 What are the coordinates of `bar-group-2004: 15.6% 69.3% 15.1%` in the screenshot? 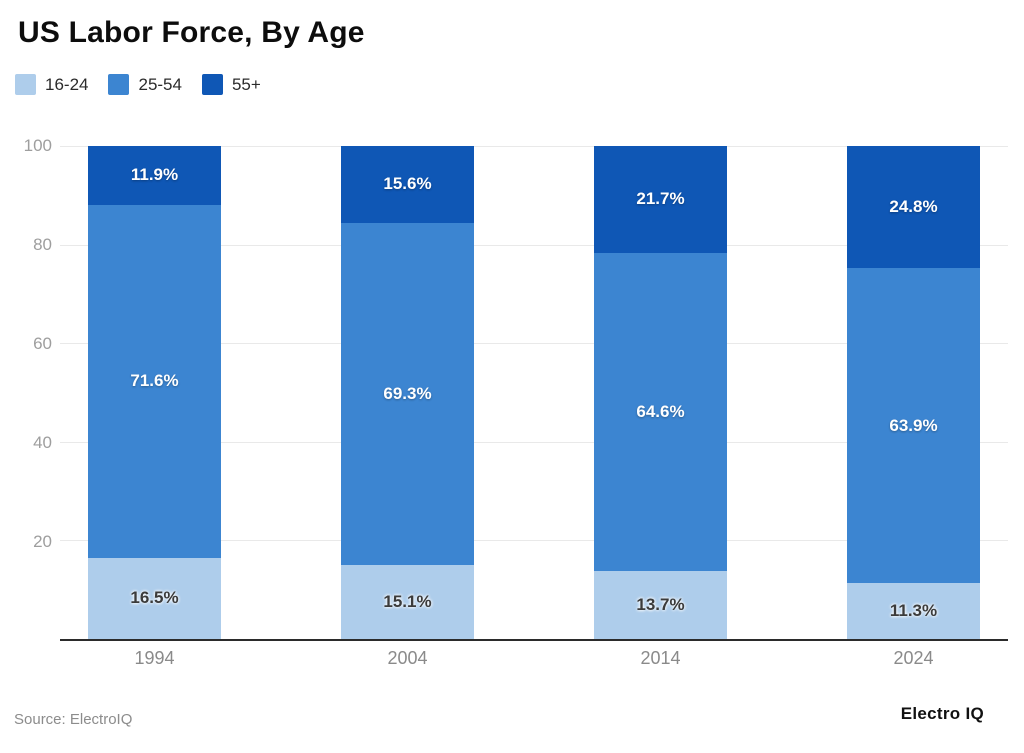 It's located at (407, 392).